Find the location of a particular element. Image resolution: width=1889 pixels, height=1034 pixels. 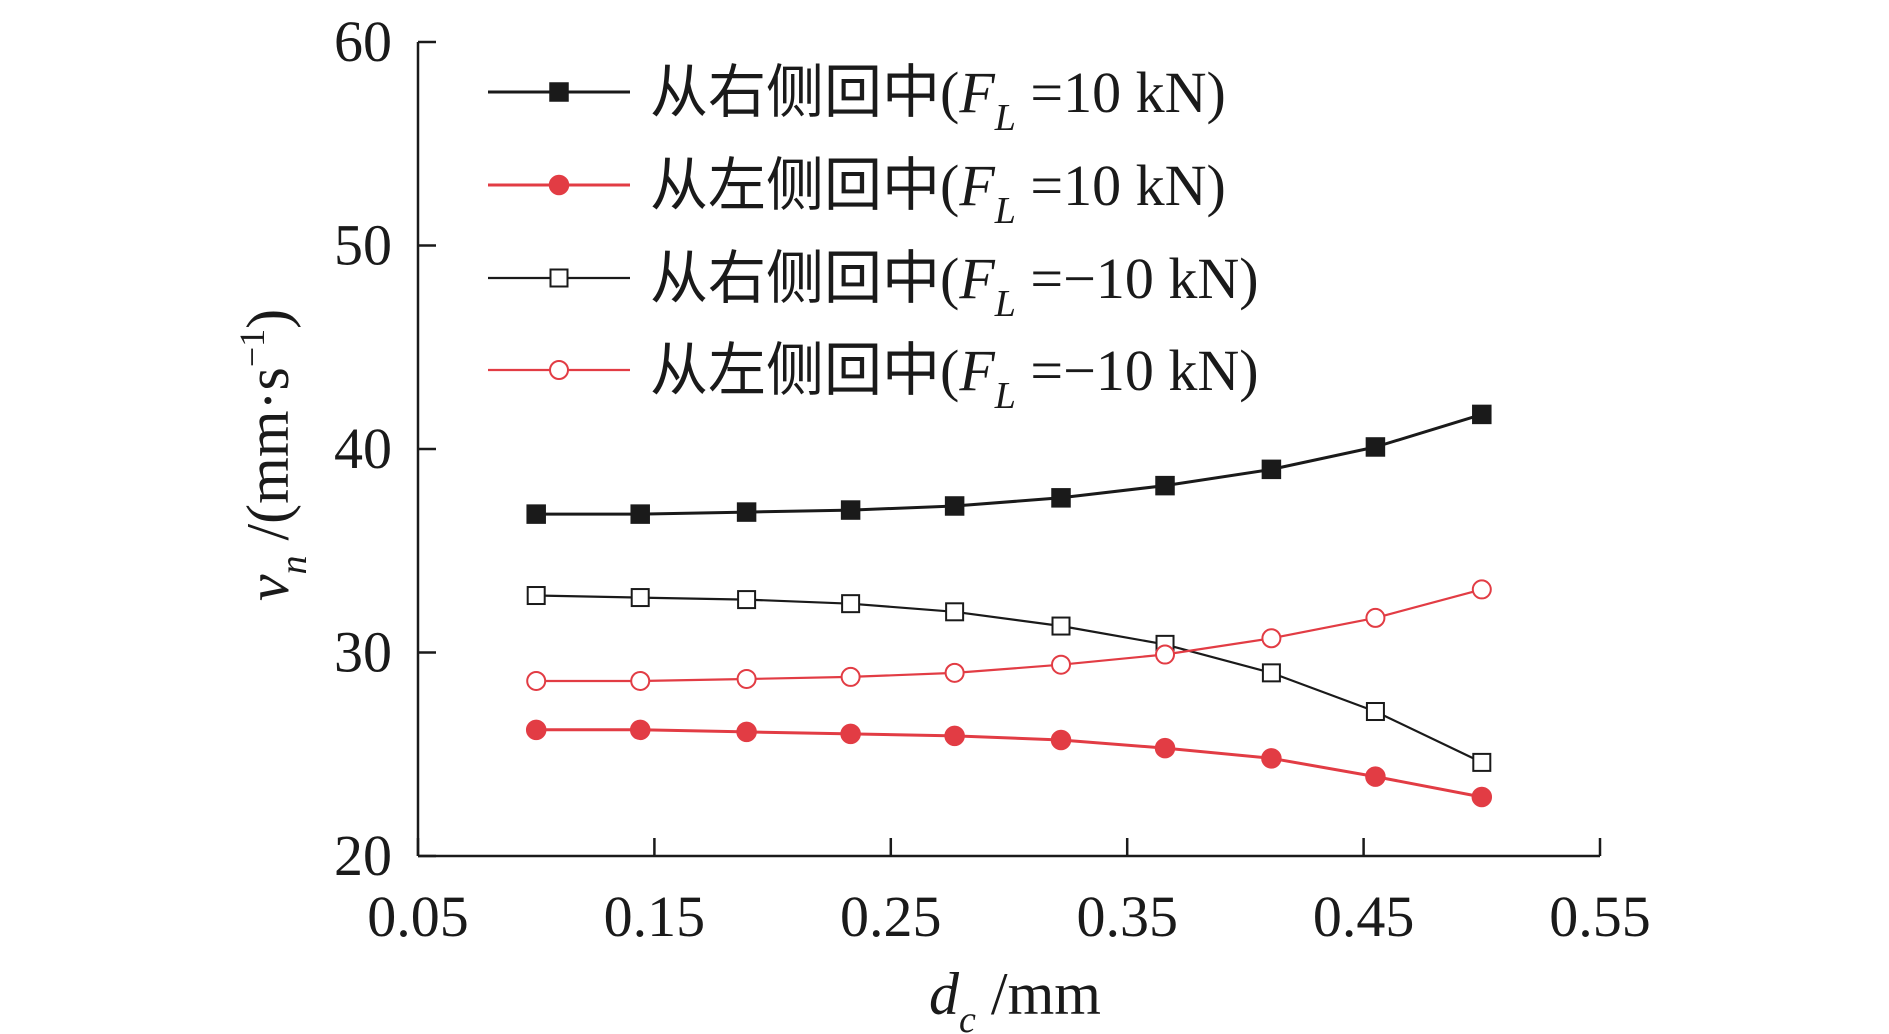

y-tick-label: 40 is located at coordinates (363, 448).